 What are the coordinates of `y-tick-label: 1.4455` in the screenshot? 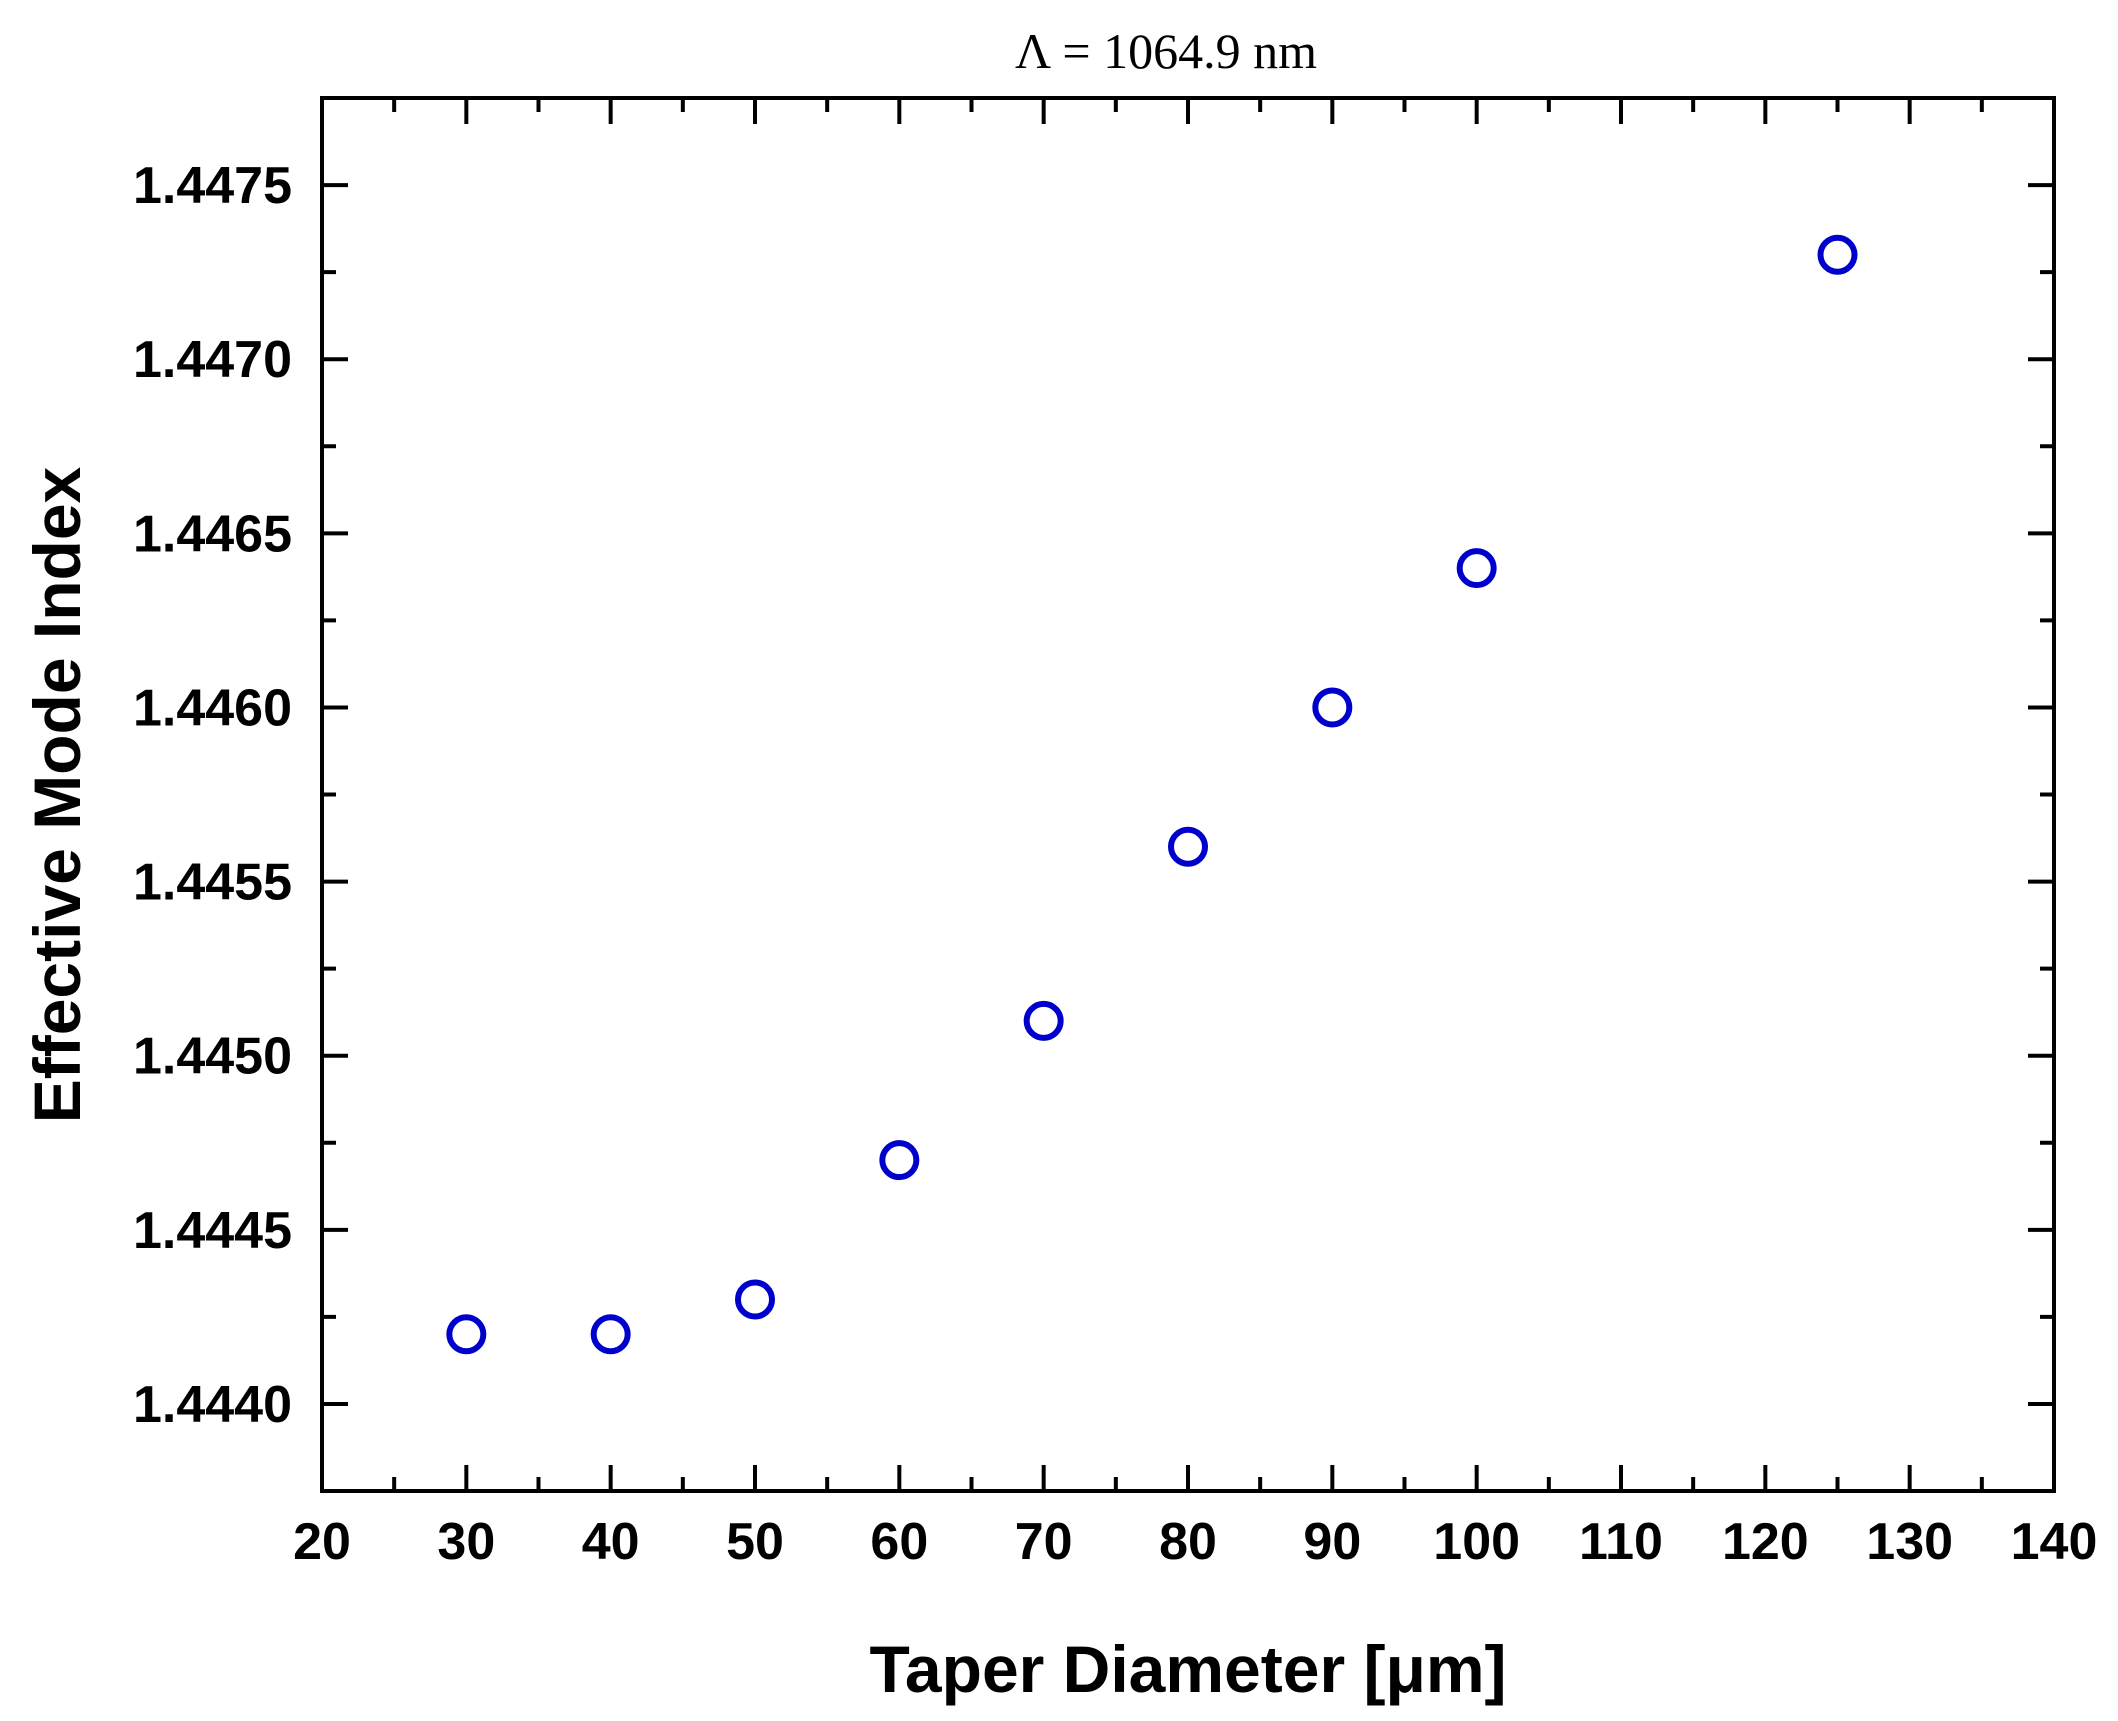 It's located at (212, 883).